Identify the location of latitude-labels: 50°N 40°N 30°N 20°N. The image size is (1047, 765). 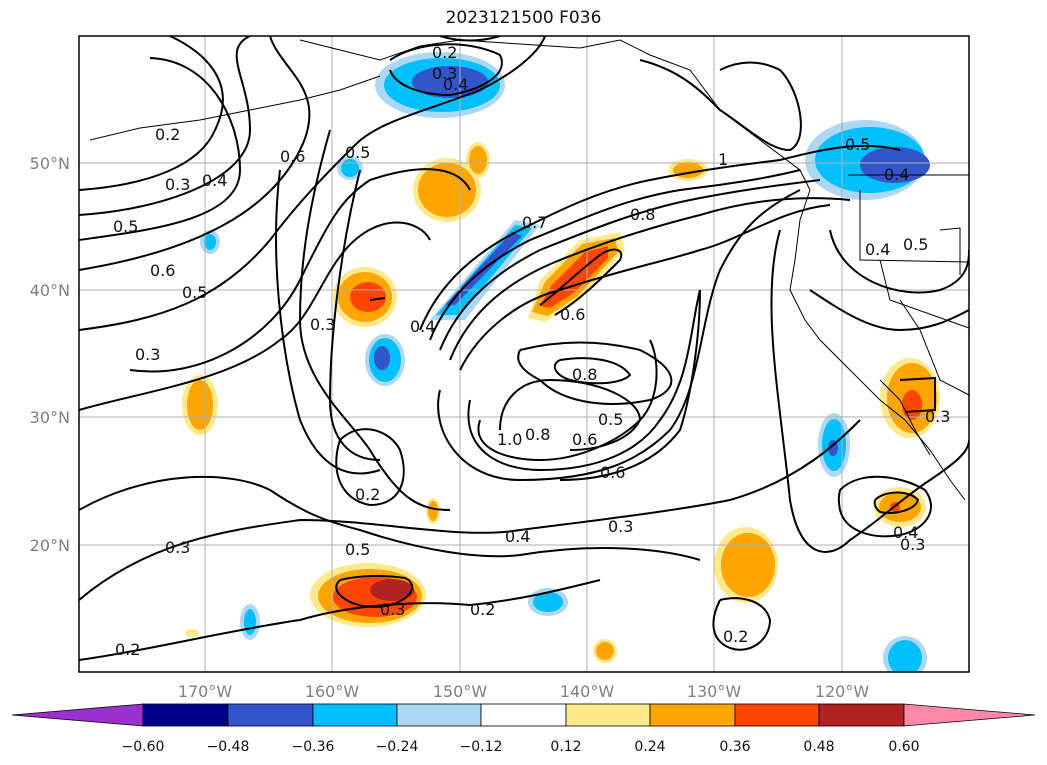
(50, 354).